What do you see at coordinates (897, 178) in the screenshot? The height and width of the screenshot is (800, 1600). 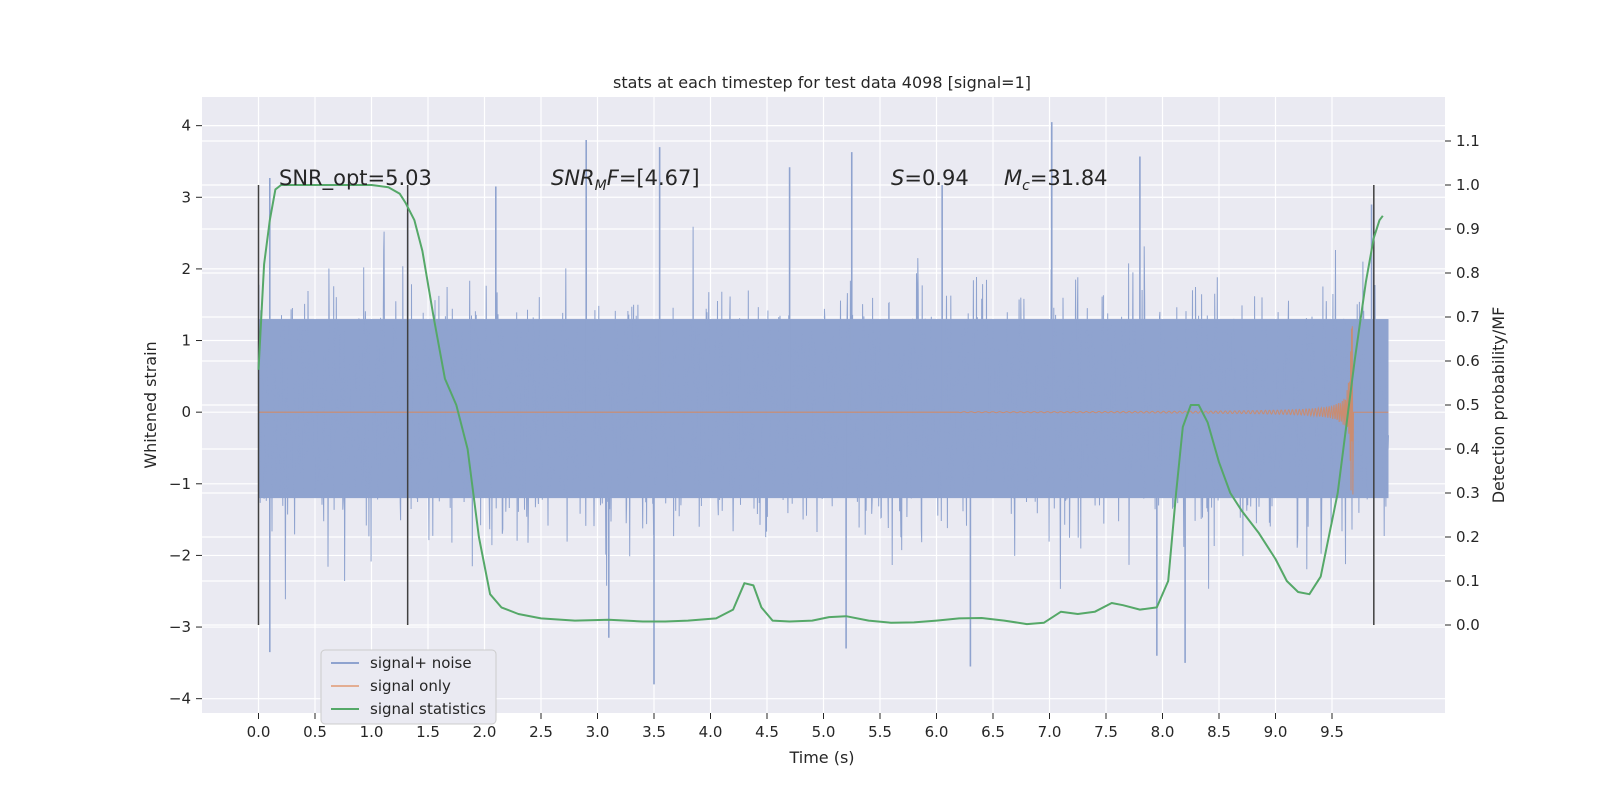 I see `s-symbol: S` at bounding box center [897, 178].